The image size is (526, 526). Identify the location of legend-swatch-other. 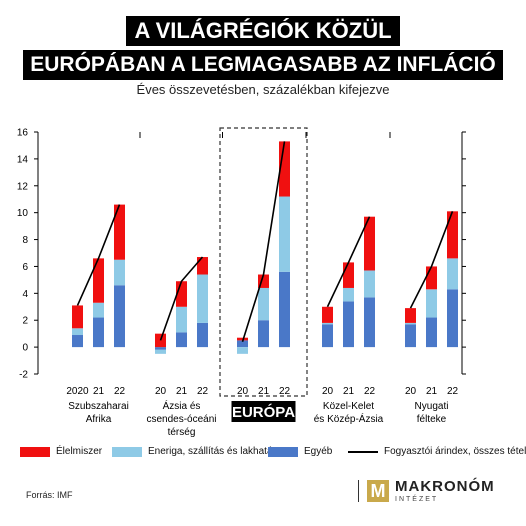
(283, 451).